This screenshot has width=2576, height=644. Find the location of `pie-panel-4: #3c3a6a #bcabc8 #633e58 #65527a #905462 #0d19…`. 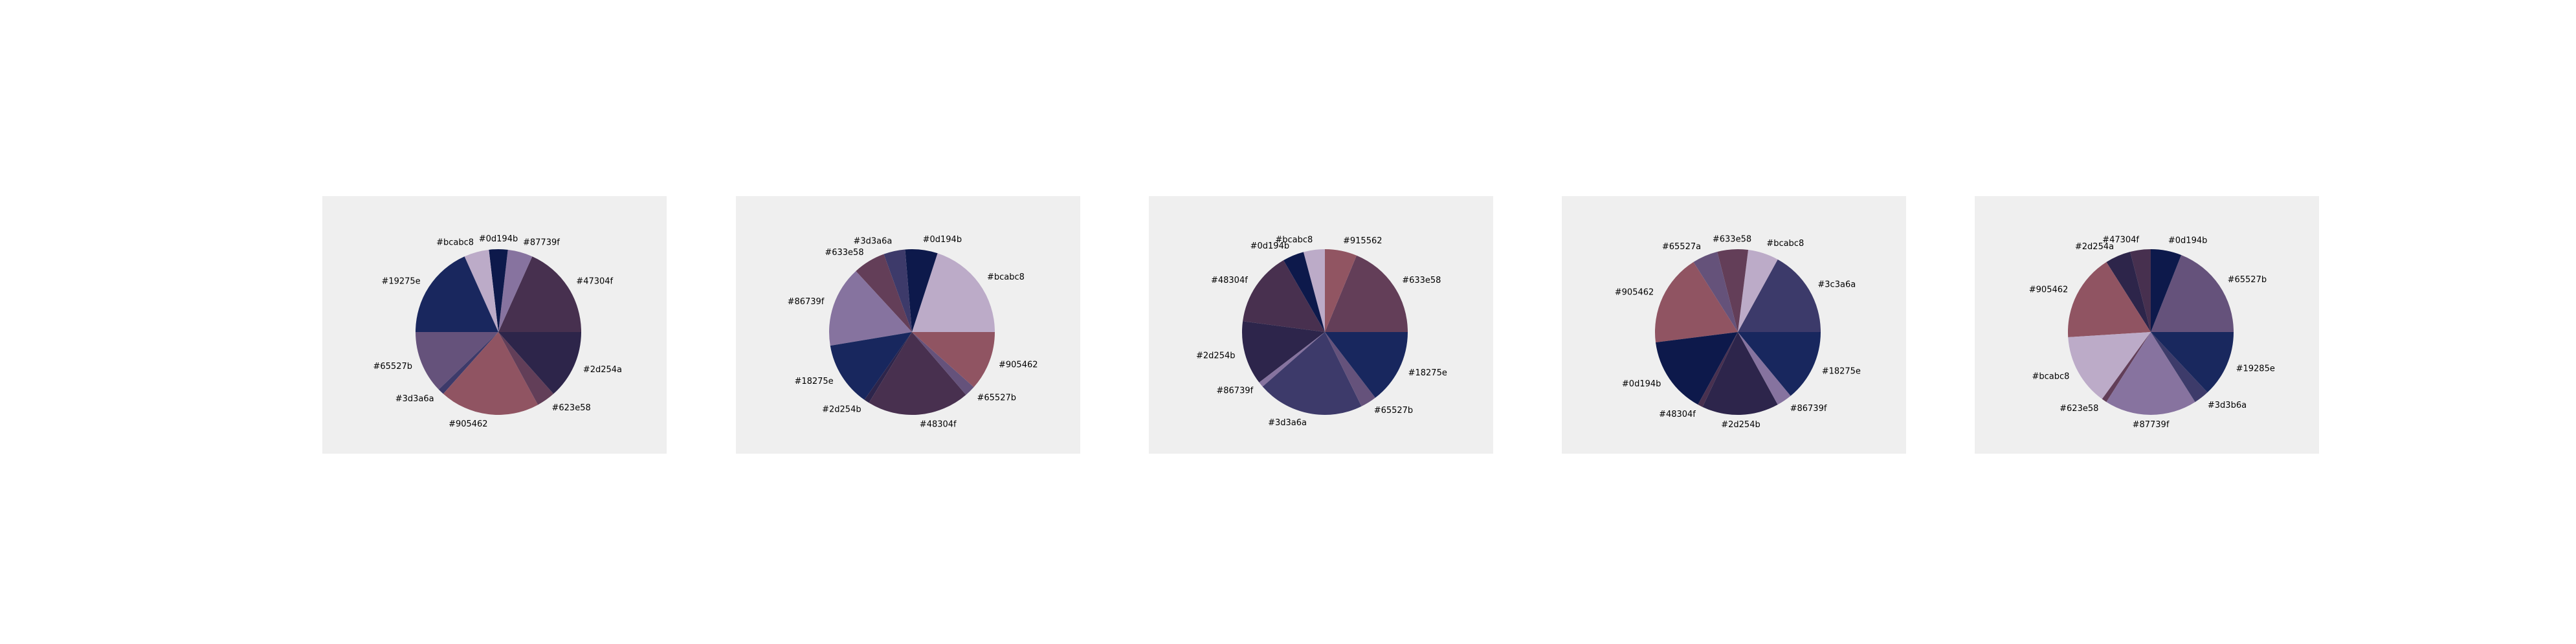

pie-panel-4: #3c3a6a #bcabc8 #633e58 #65527a #905462 #0d19… is located at coordinates (1734, 325).